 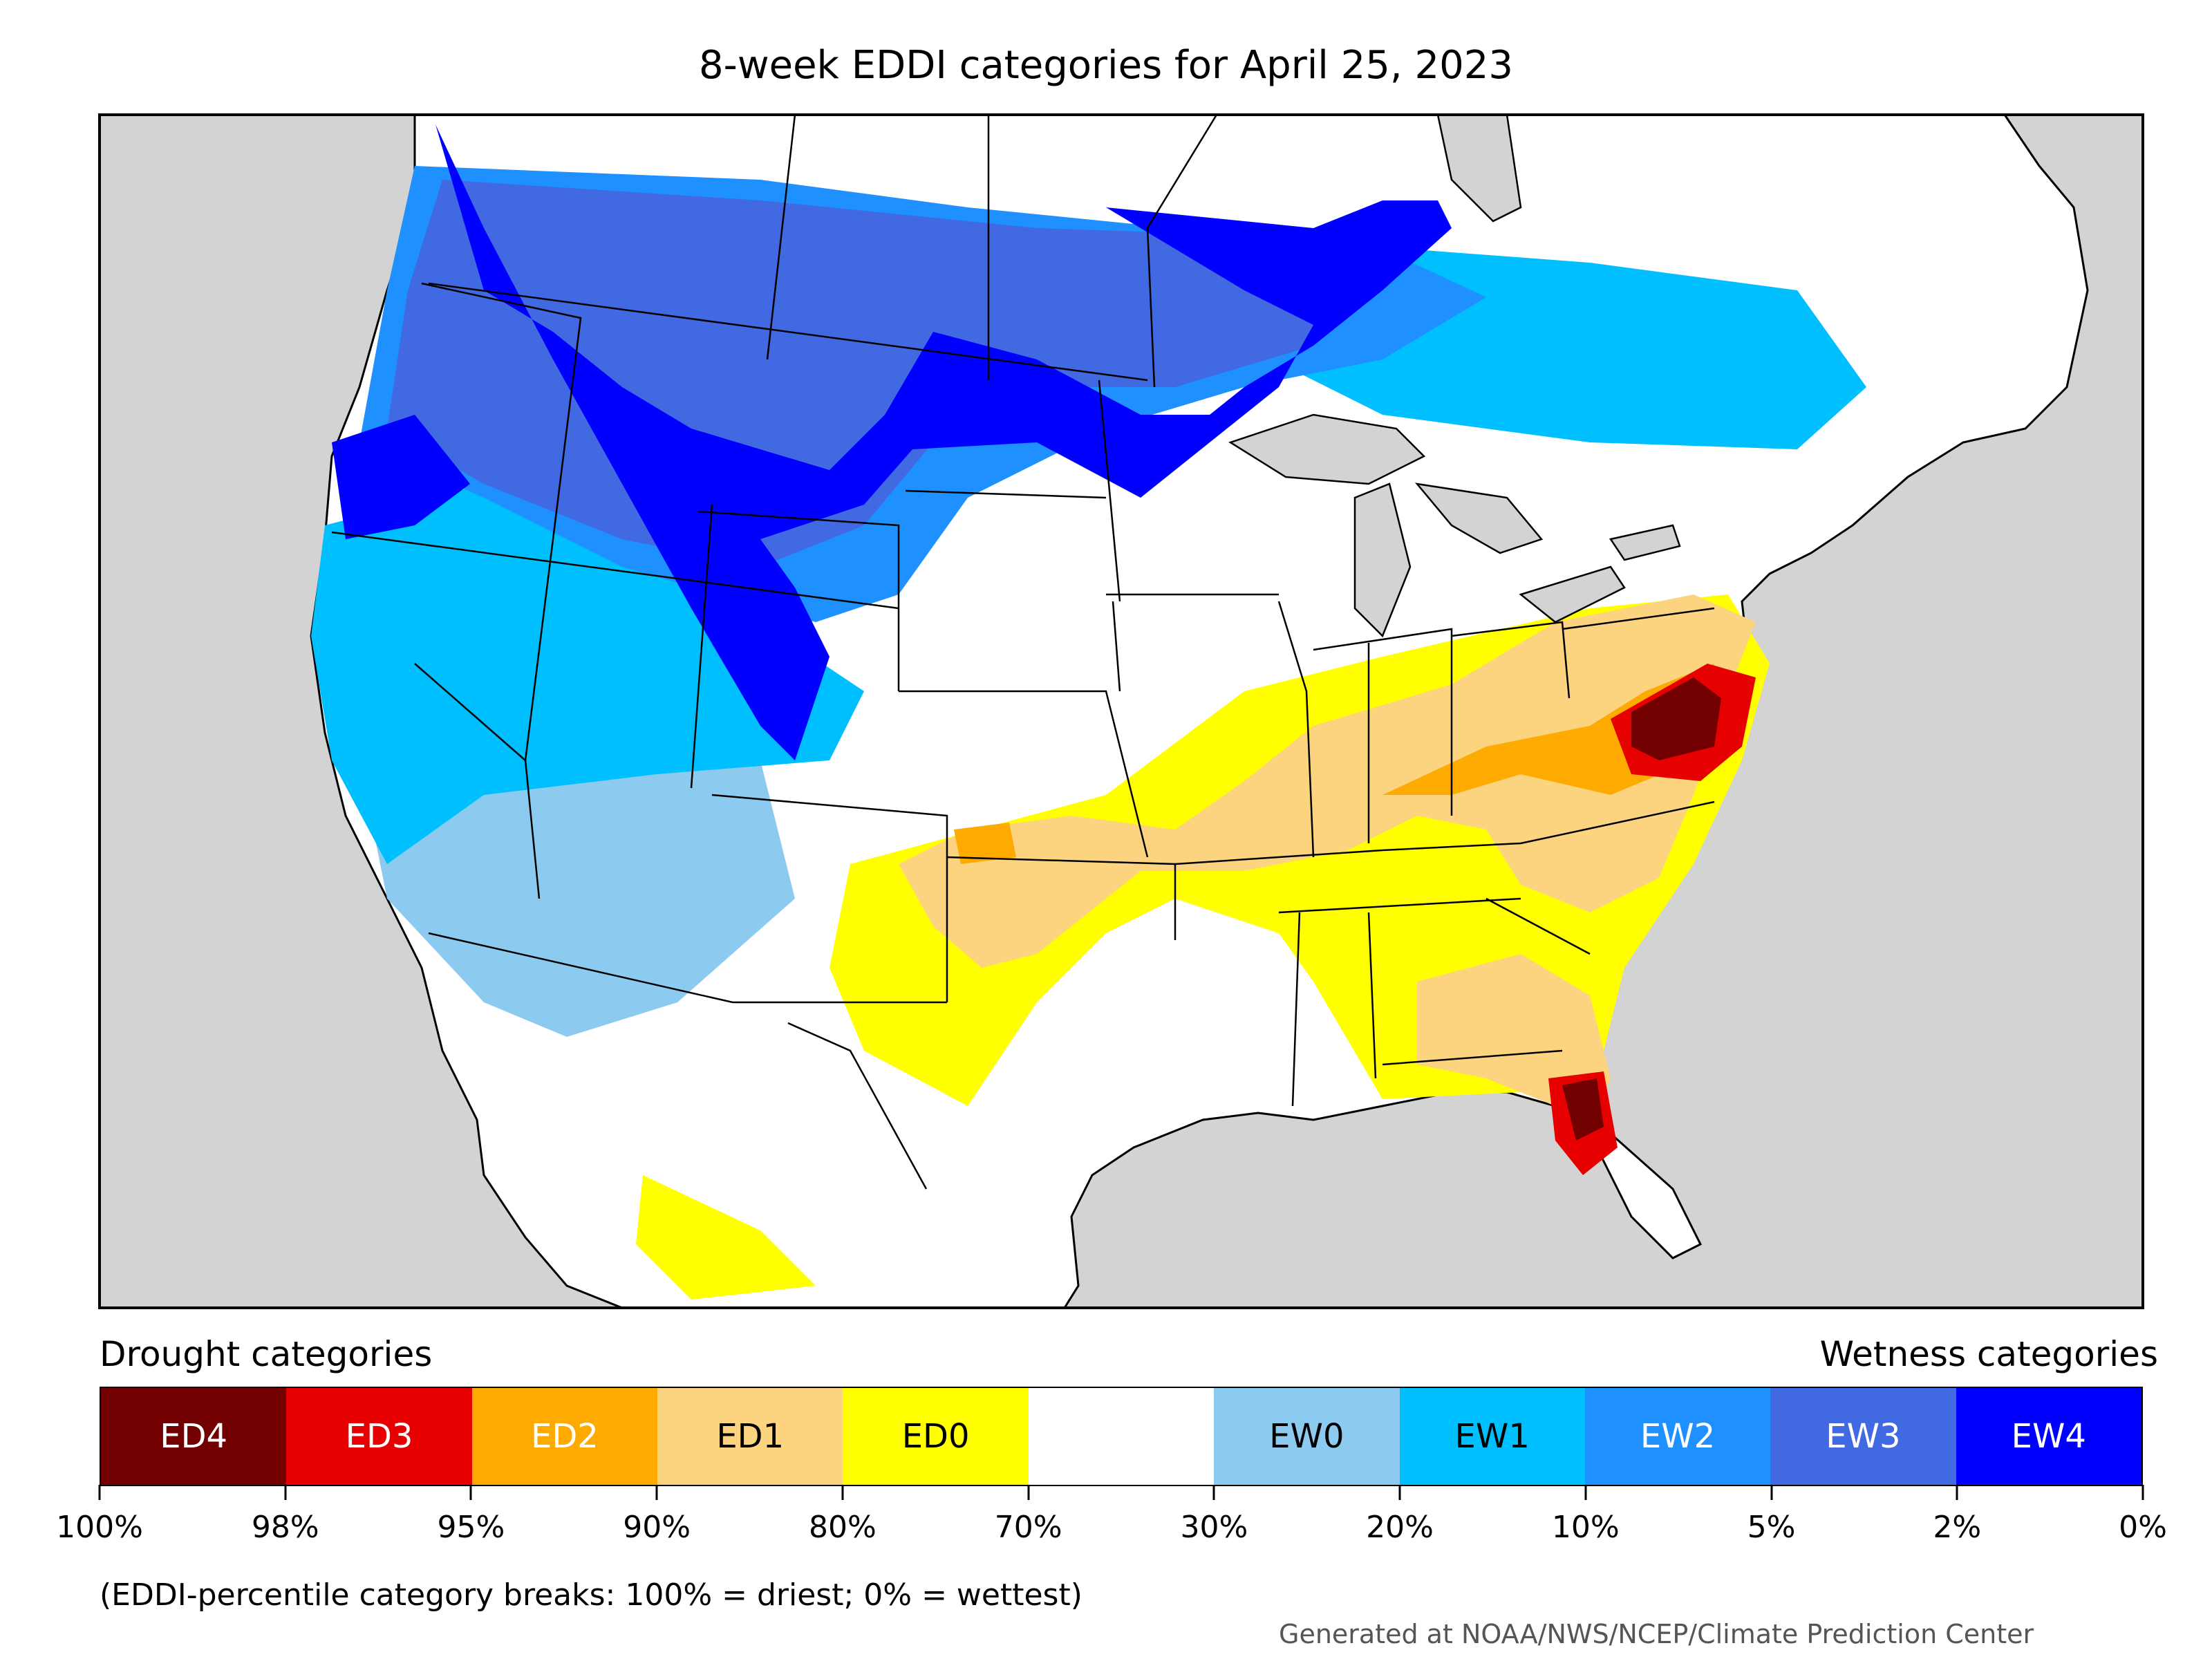 What do you see at coordinates (99, 1527) in the screenshot?
I see `colorbar-tick-label: 100%` at bounding box center [99, 1527].